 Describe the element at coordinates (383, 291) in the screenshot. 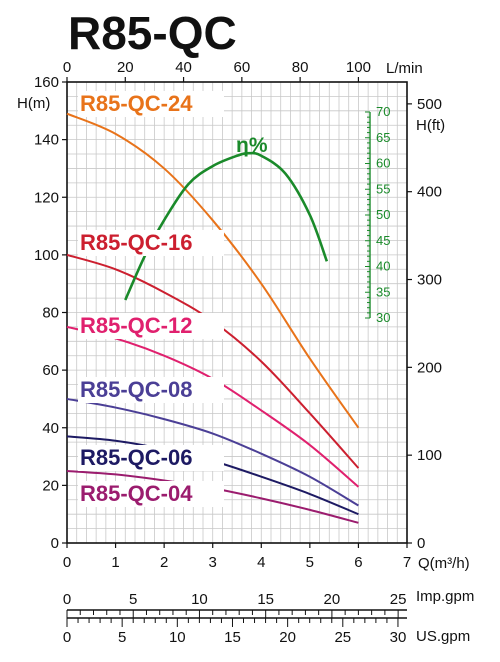

I see `eff-tick-label: 35` at that location.